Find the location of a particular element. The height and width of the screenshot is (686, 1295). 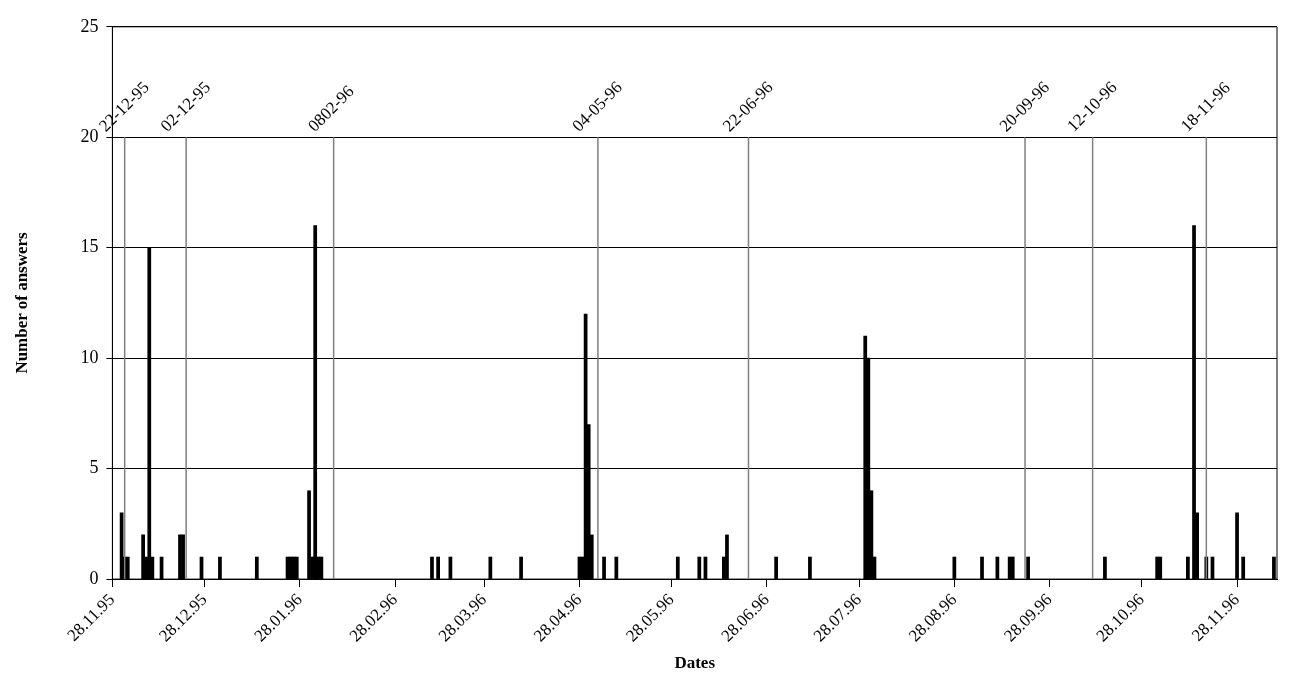

y-tick-label: 25 is located at coordinates (89, 25).